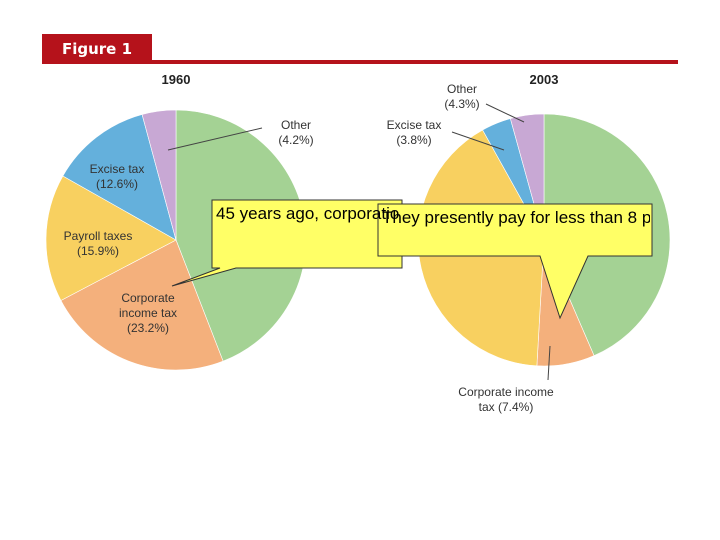 Image resolution: width=720 pixels, height=540 pixels. Describe the element at coordinates (549, 363) in the screenshot. I see `leader-2003-corporate-income-tax` at that location.